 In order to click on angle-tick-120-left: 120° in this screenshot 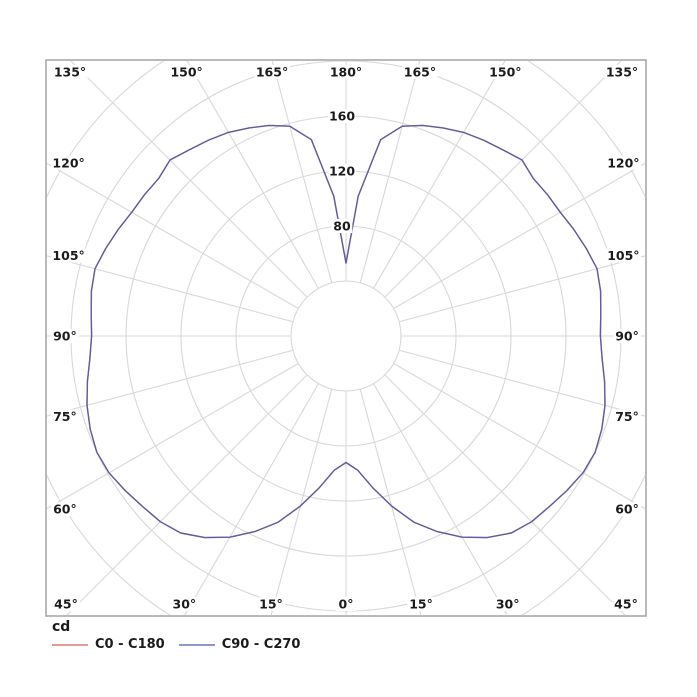, I will do `click(68, 162)`.